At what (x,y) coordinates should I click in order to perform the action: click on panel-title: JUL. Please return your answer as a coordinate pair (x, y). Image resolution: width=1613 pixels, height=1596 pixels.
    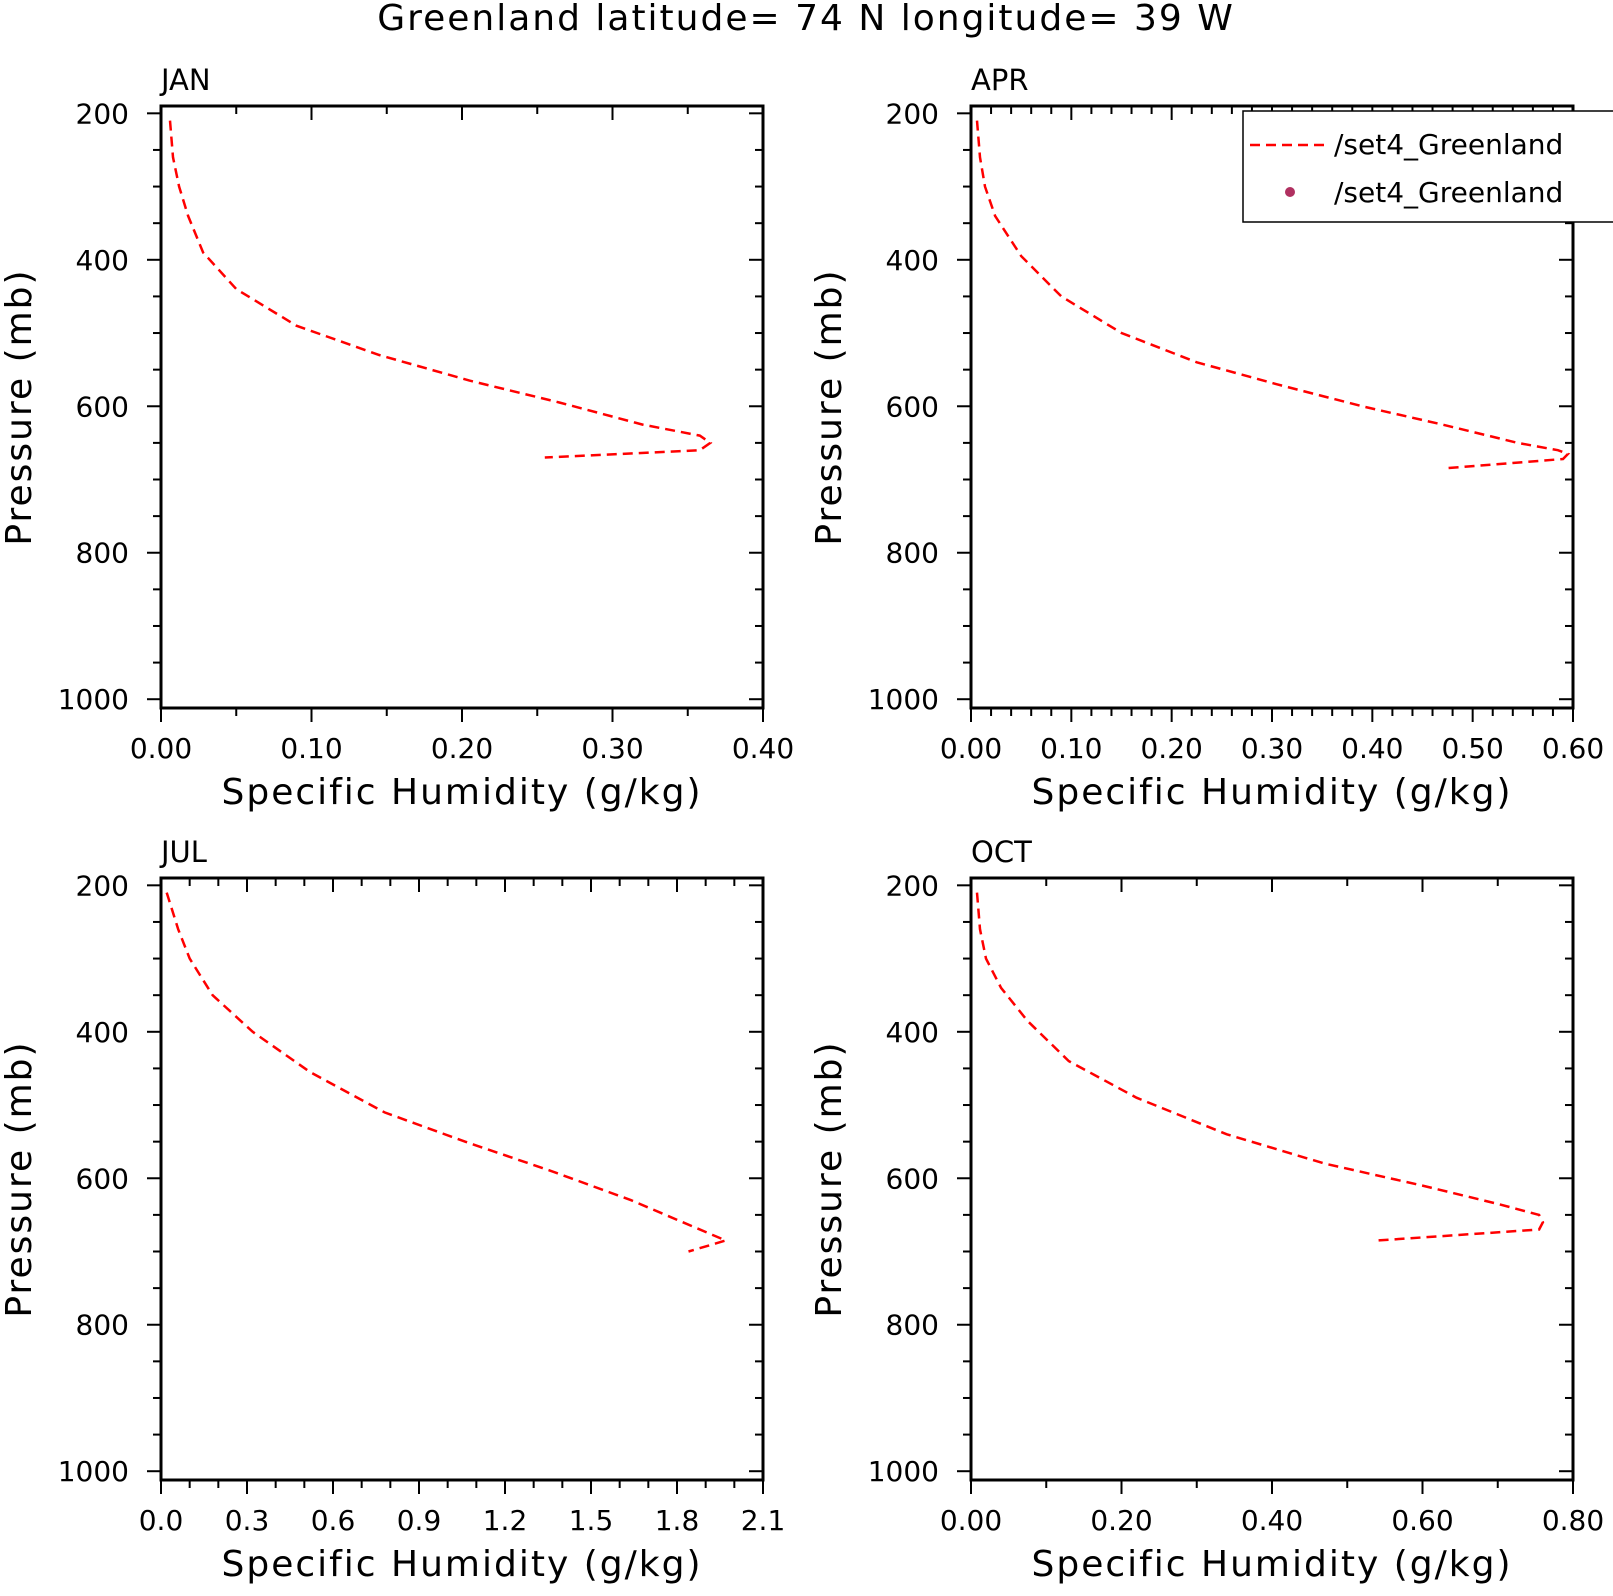
    Looking at the image, I should click on (183, 852).